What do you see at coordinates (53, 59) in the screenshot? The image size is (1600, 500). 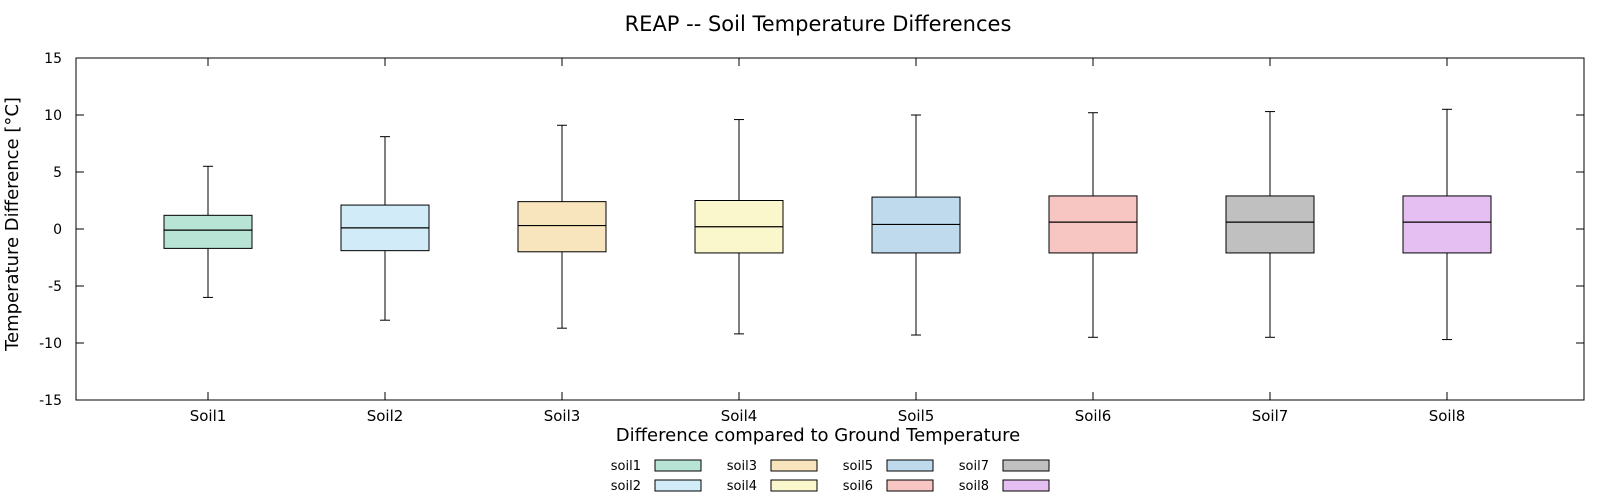 I see `y-tick-label: 15` at bounding box center [53, 59].